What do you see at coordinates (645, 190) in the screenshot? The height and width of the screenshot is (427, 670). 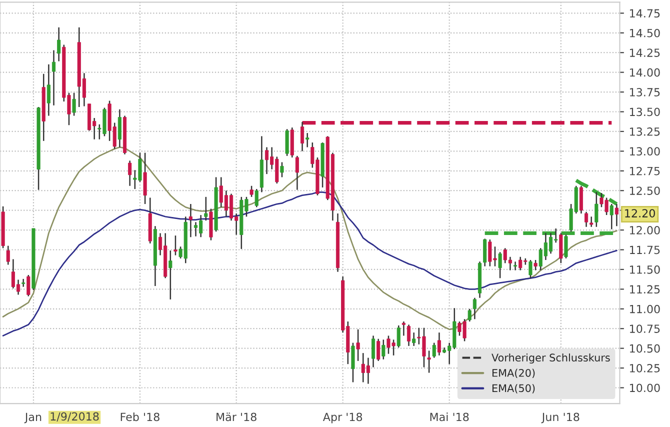 I see `y-tick-label: 12.50` at bounding box center [645, 190].